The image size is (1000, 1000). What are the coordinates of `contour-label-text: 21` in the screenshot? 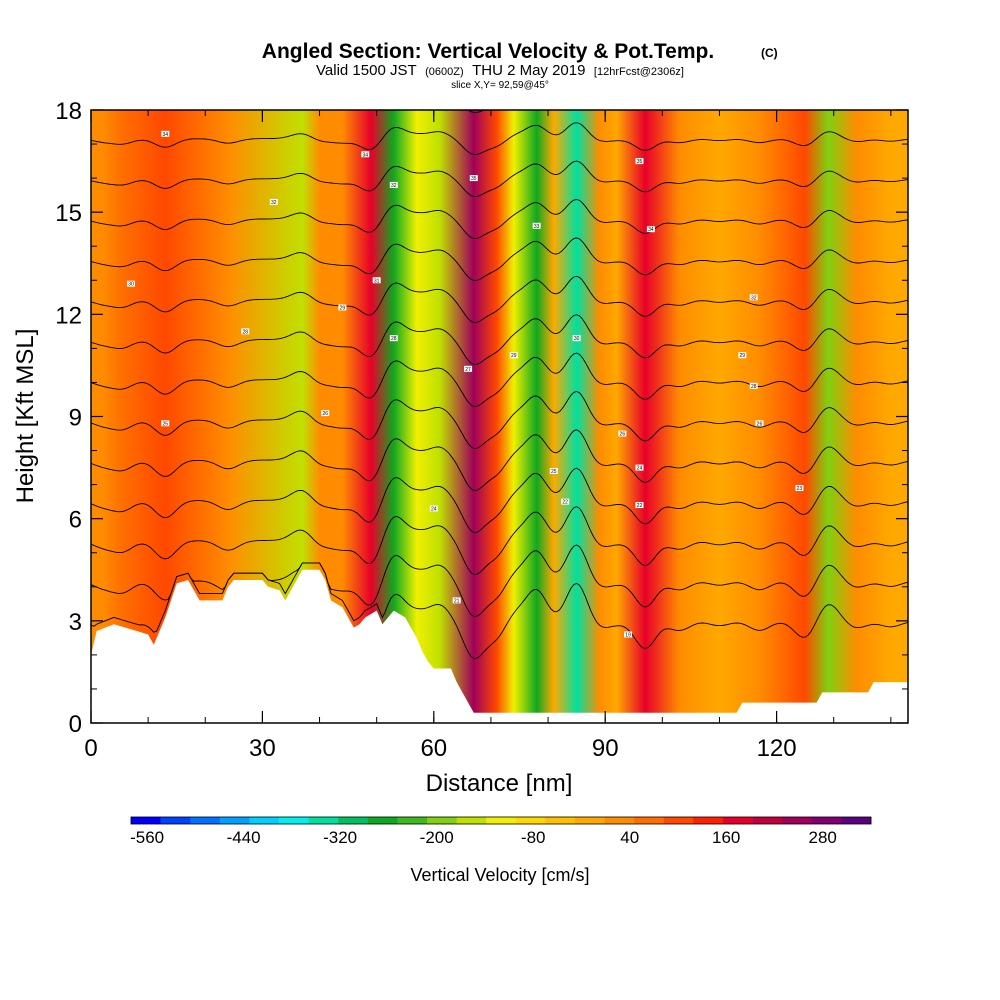 It's located at (457, 601).